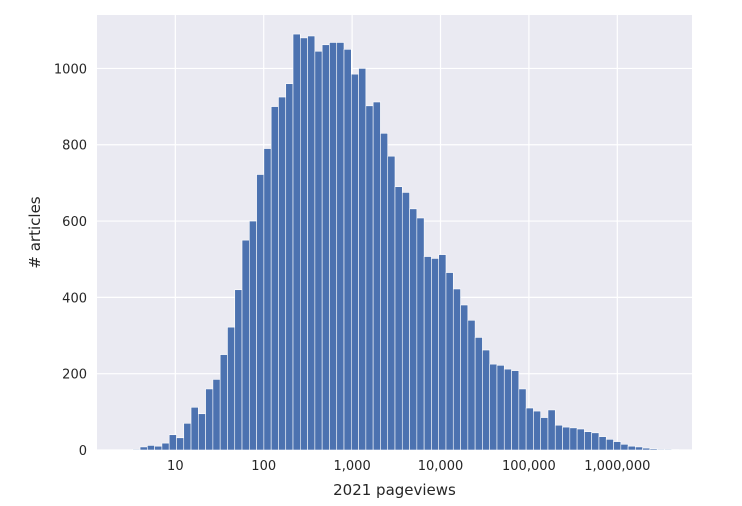  Describe the element at coordinates (394, 490) in the screenshot. I see `x-axis-label: 2021 pageviews` at that location.